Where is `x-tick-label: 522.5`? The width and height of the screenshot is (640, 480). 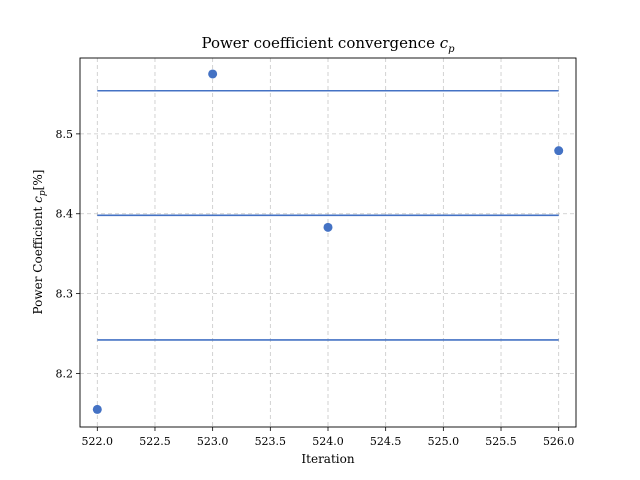
x-tick-label: 522.5 is located at coordinates (155, 441).